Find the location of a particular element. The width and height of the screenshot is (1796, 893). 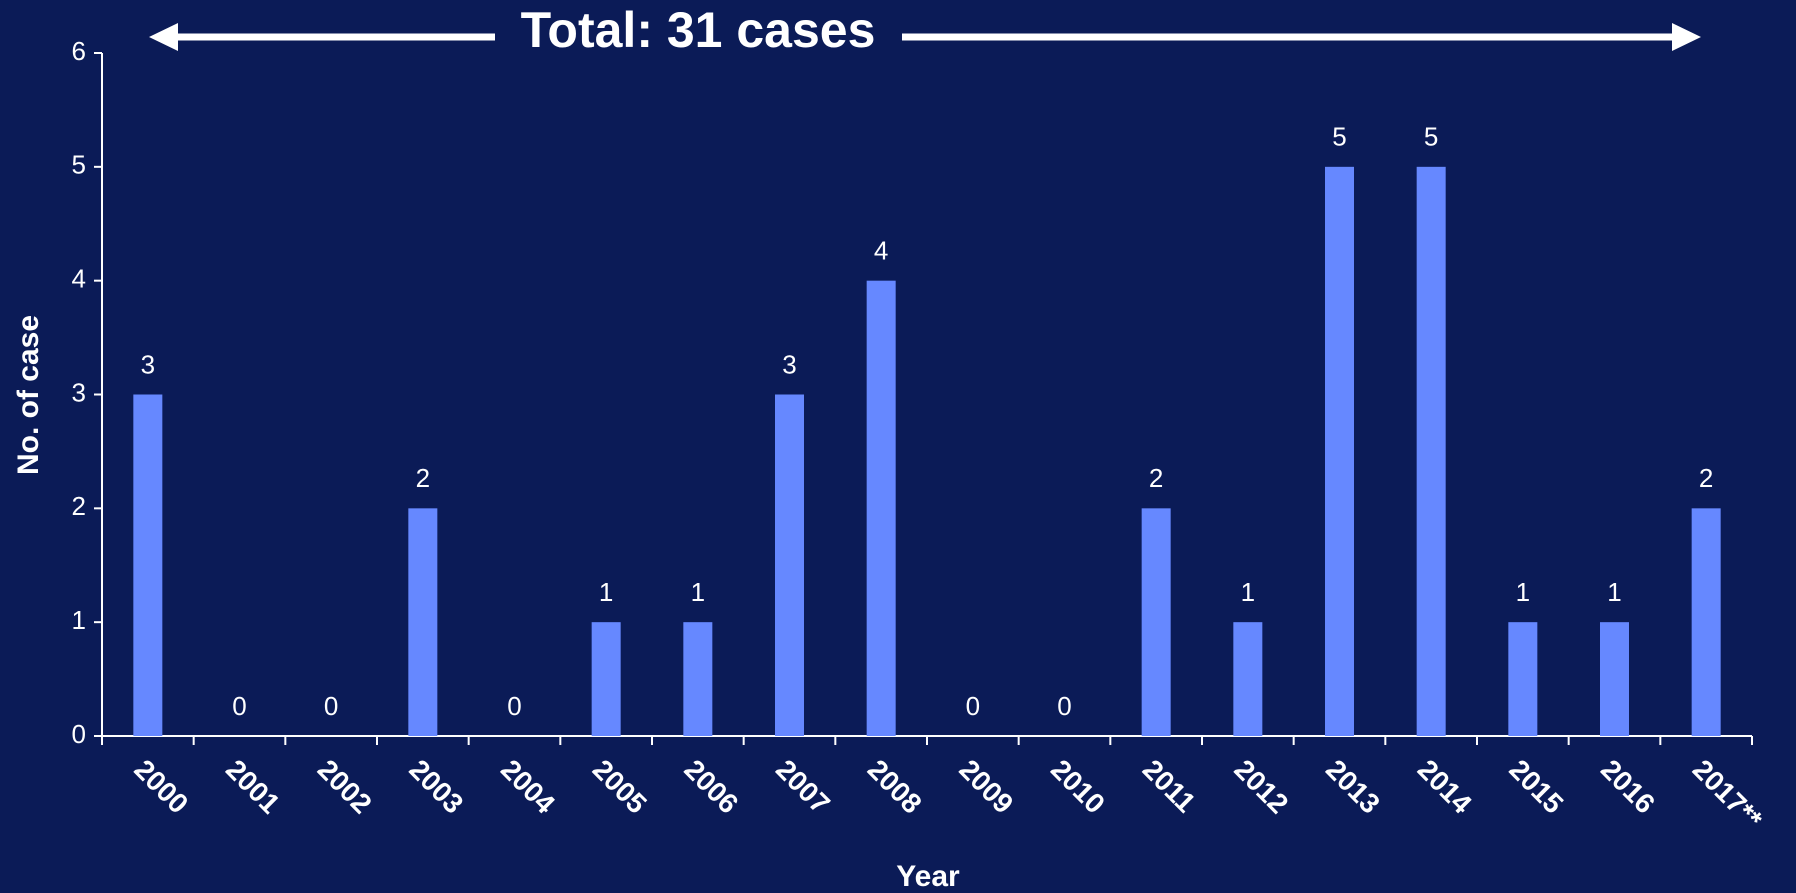

y-tick-label: 3 is located at coordinates (79, 392).